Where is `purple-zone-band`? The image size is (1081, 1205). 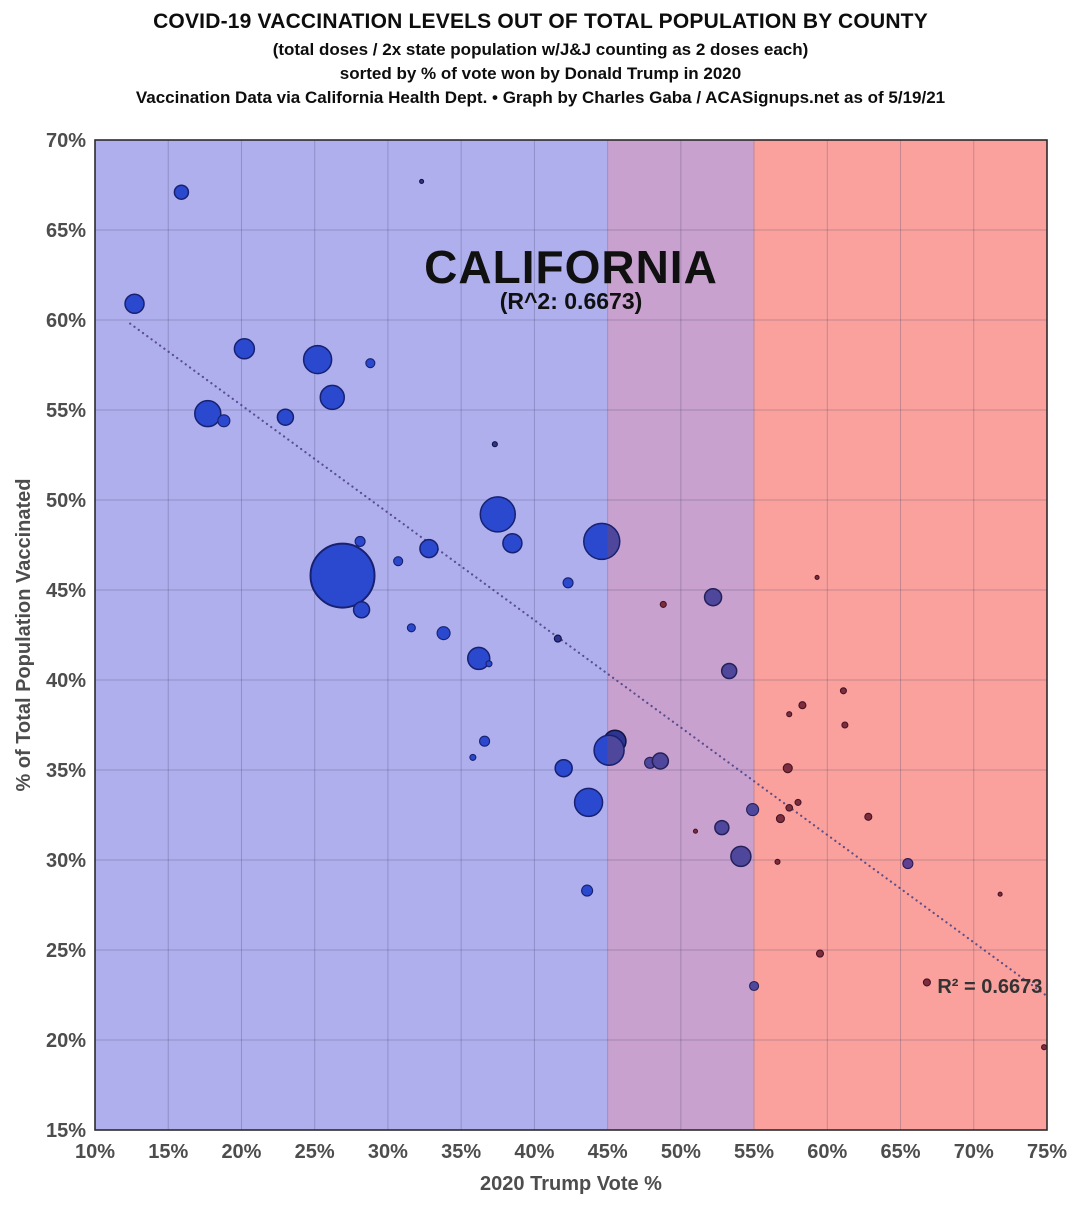 purple-zone-band is located at coordinates (681, 635).